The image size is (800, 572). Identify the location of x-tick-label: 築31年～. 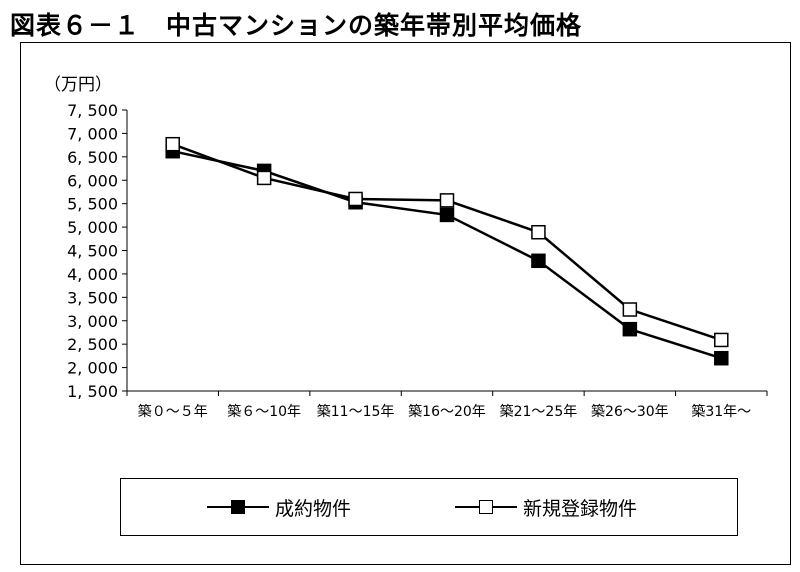
(721, 412).